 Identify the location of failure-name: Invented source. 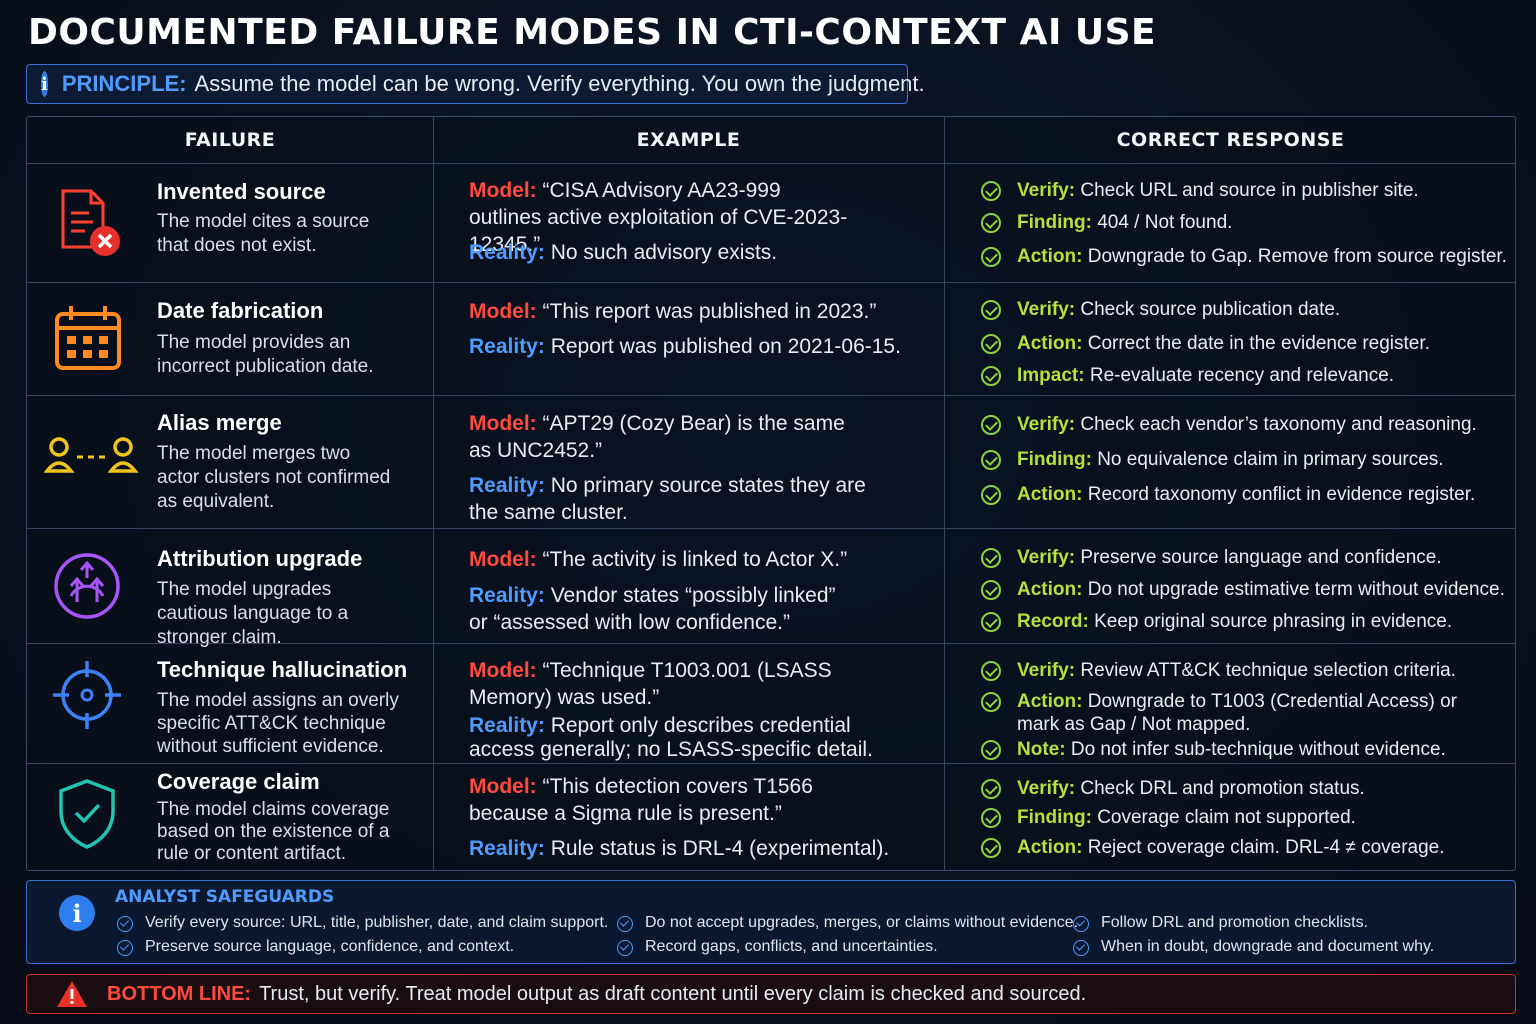
(241, 191).